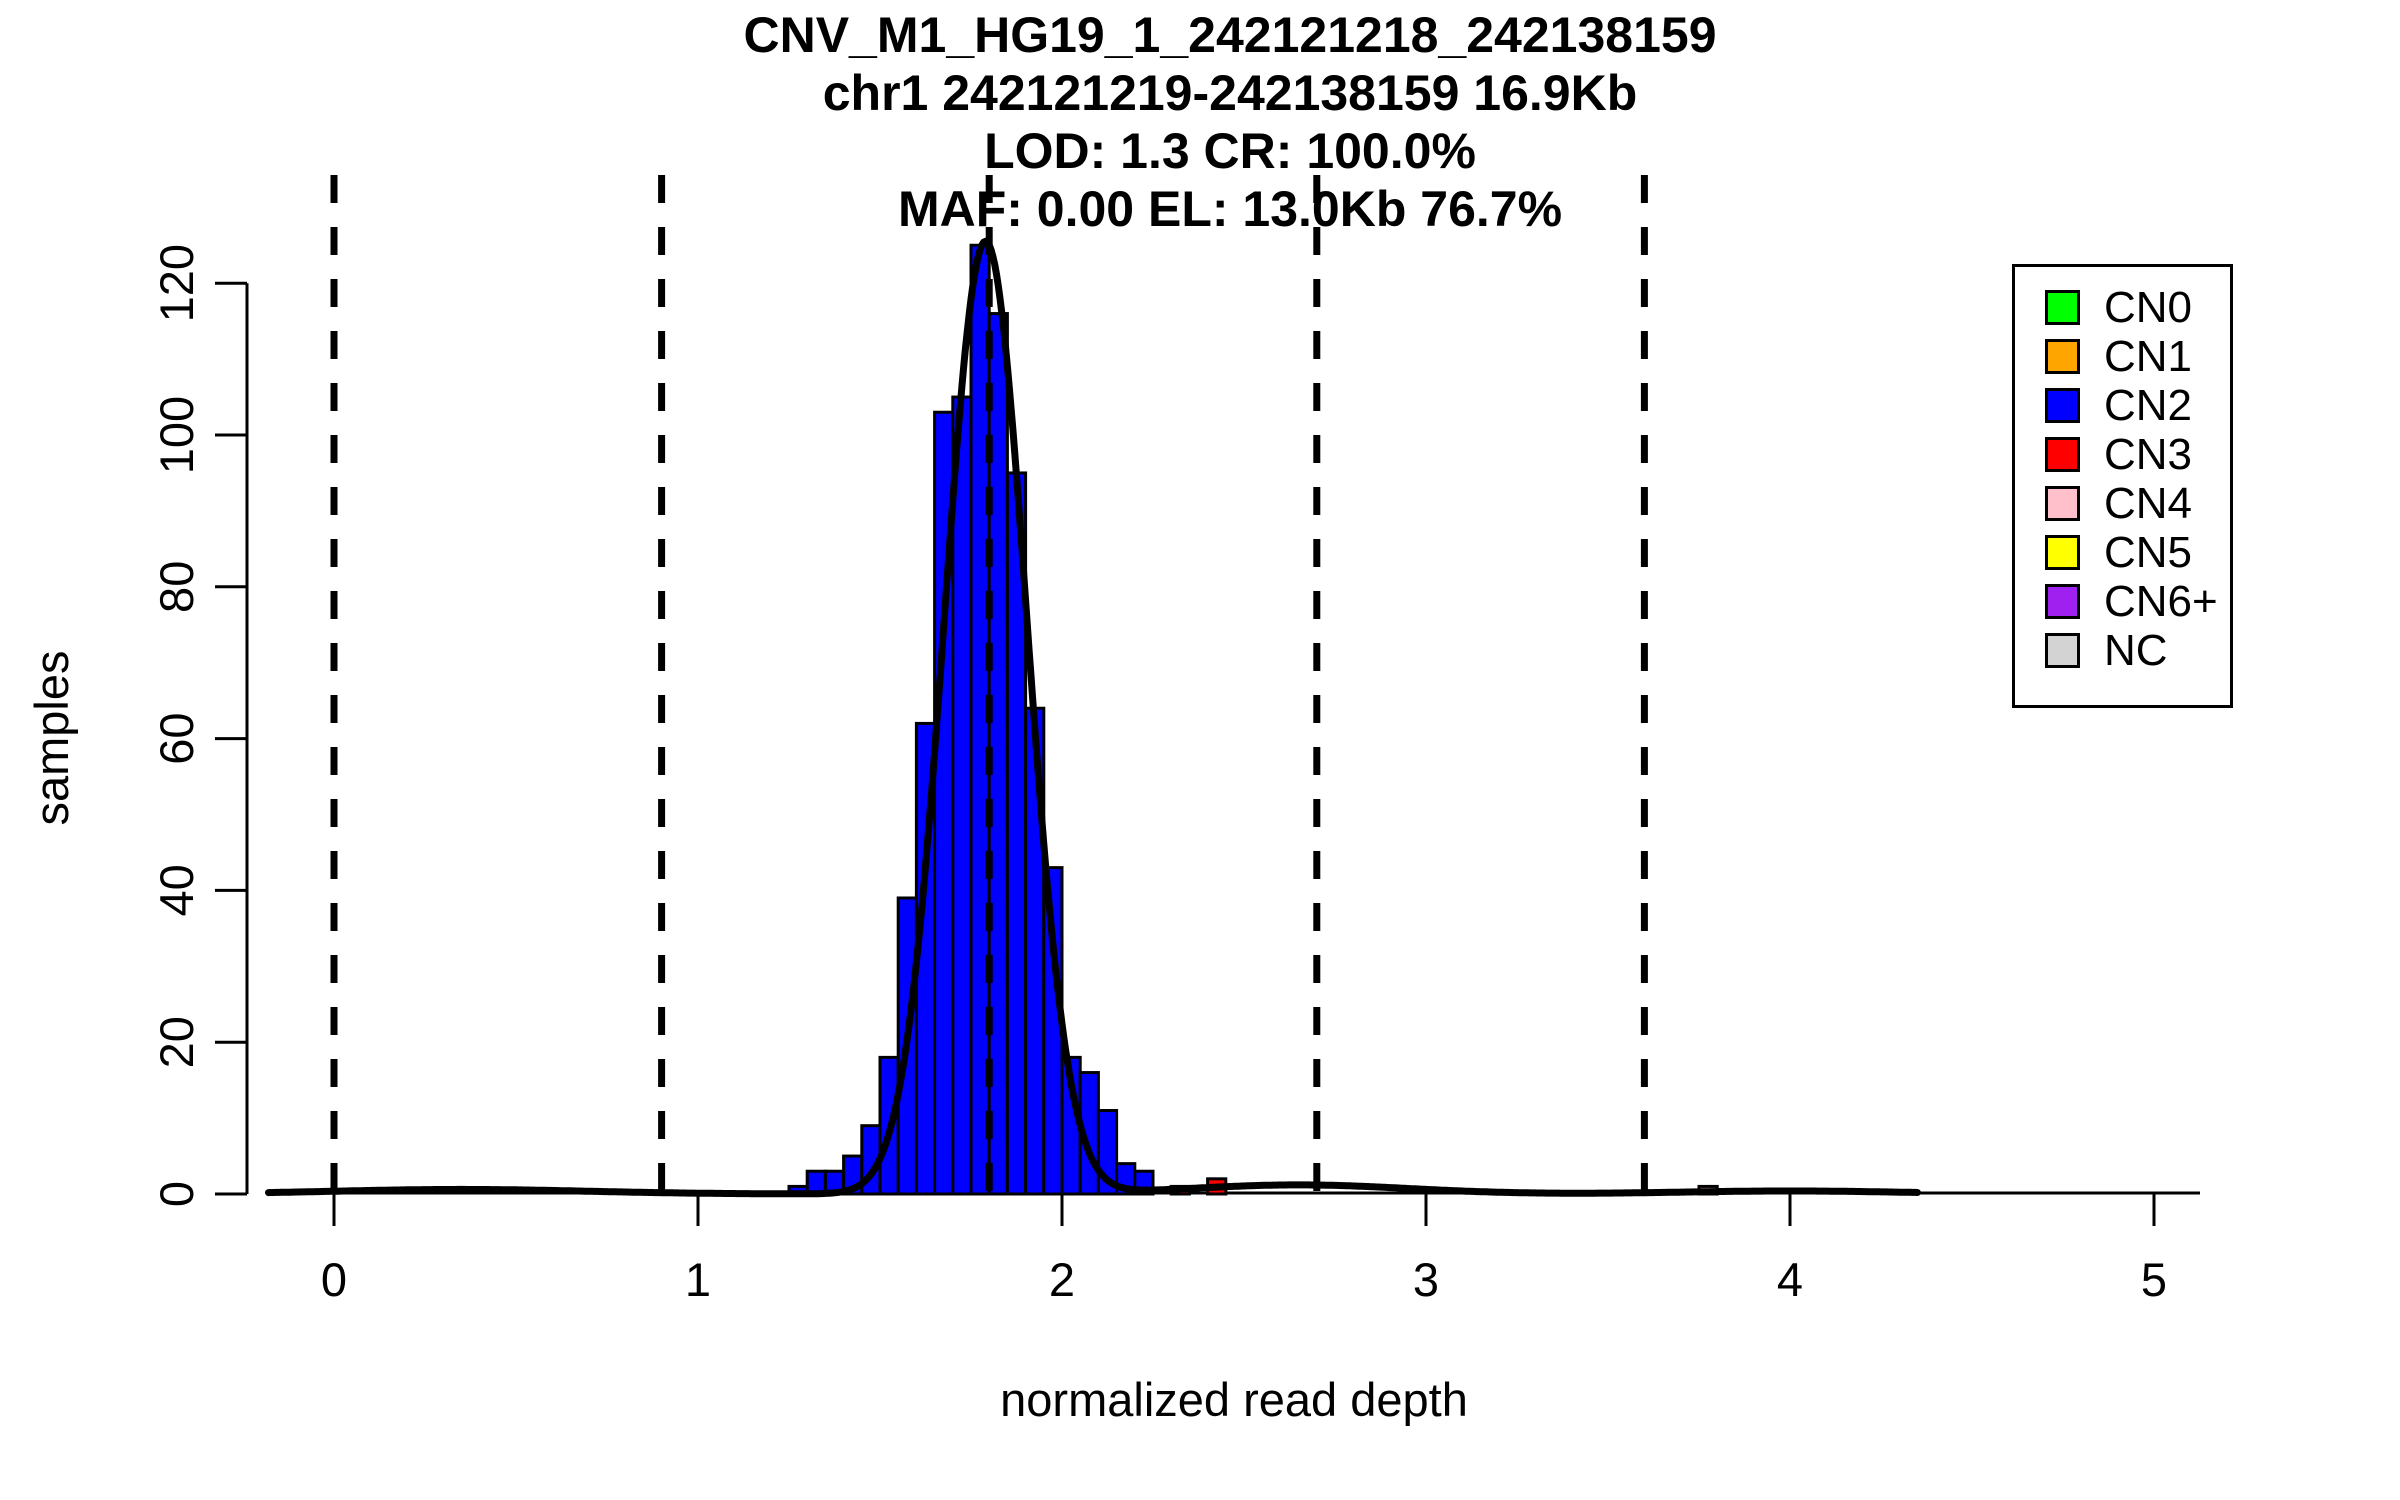 This screenshot has width=2400, height=1500. Describe the element at coordinates (176, 587) in the screenshot. I see `y-tick-label: 80` at that location.